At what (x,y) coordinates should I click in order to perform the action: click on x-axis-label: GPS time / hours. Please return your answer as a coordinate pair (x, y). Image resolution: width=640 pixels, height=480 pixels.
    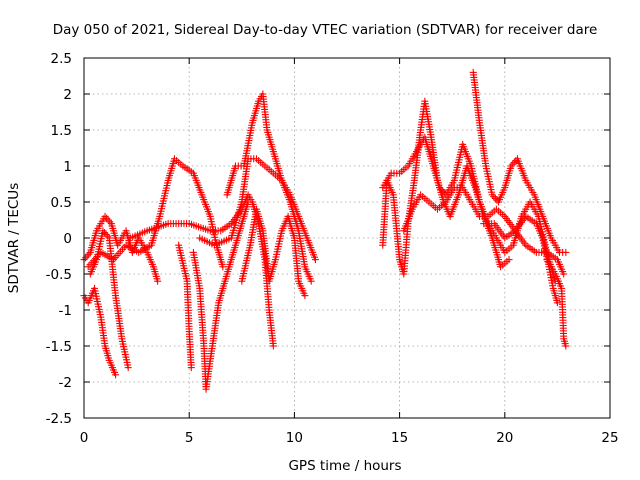
    Looking at the image, I should click on (344, 466).